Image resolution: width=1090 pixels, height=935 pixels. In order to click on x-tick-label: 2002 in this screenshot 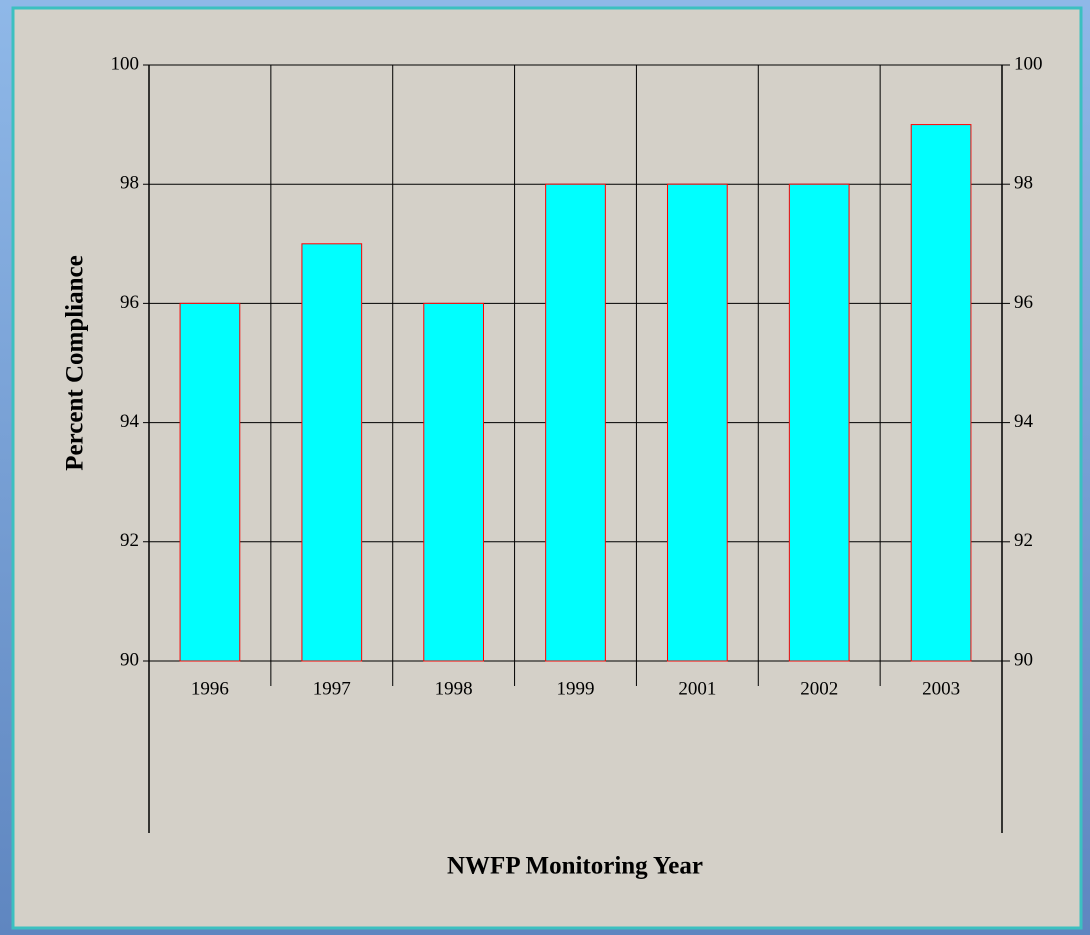, I will do `click(819, 688)`.